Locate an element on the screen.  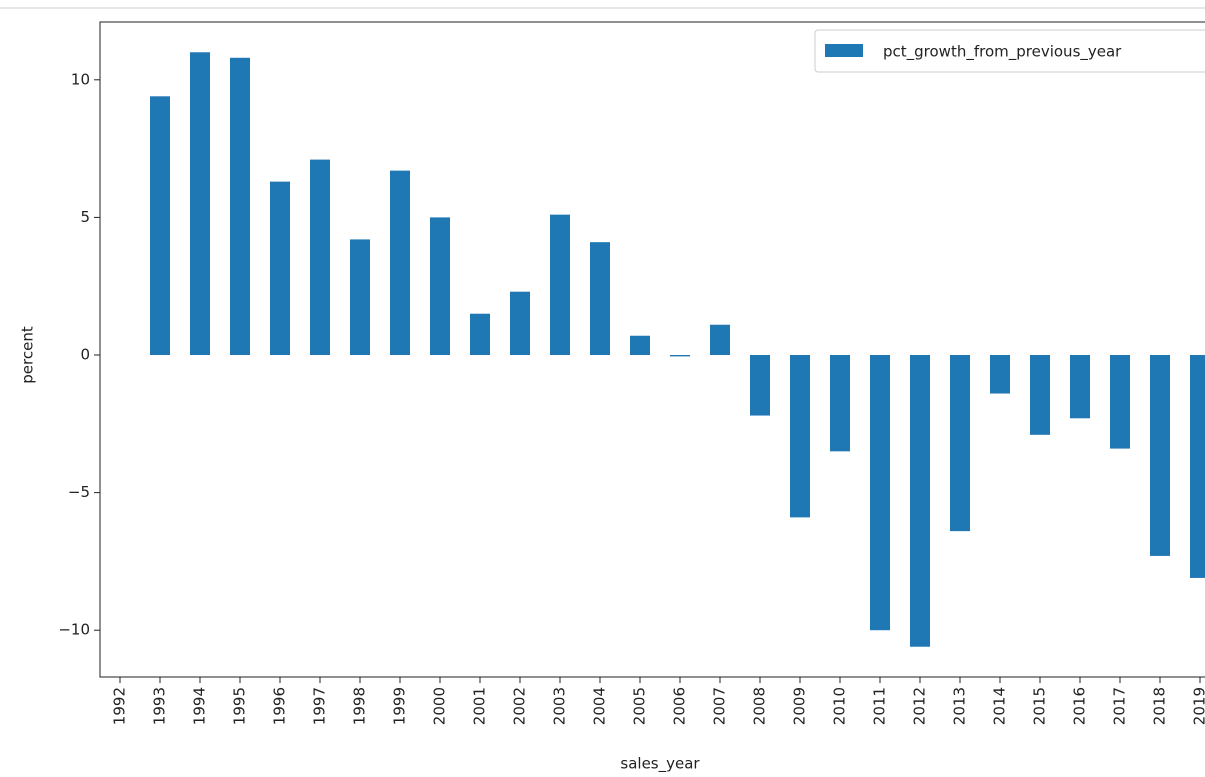
y-tick-label: −5 is located at coordinates (79, 492).